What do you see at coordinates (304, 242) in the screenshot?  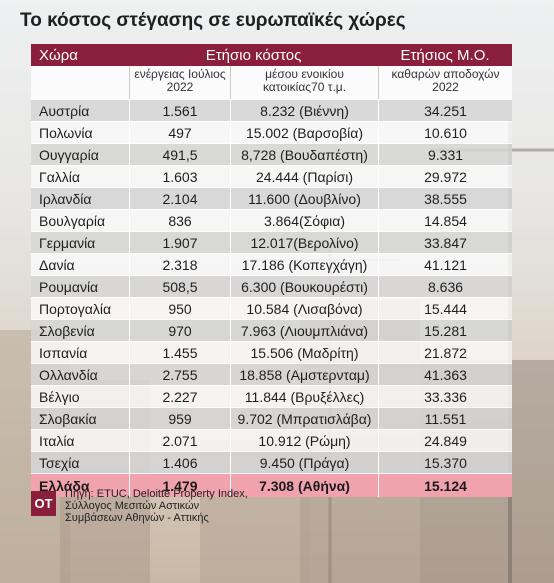 I see `cell-rent: 12.017(Βερολίνο)` at bounding box center [304, 242].